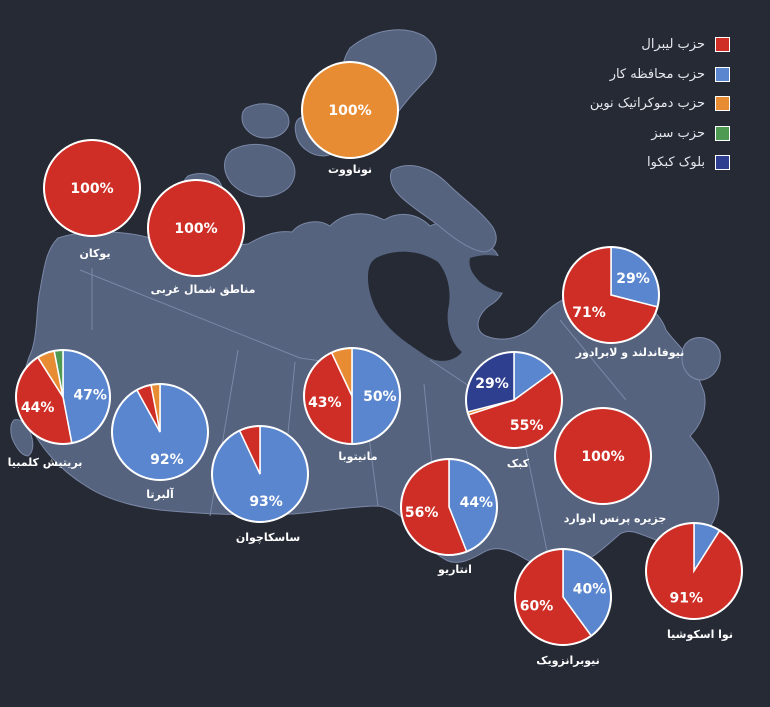 The image size is (770, 707). I want to click on province-pie: 50% 43%, so click(352, 396).